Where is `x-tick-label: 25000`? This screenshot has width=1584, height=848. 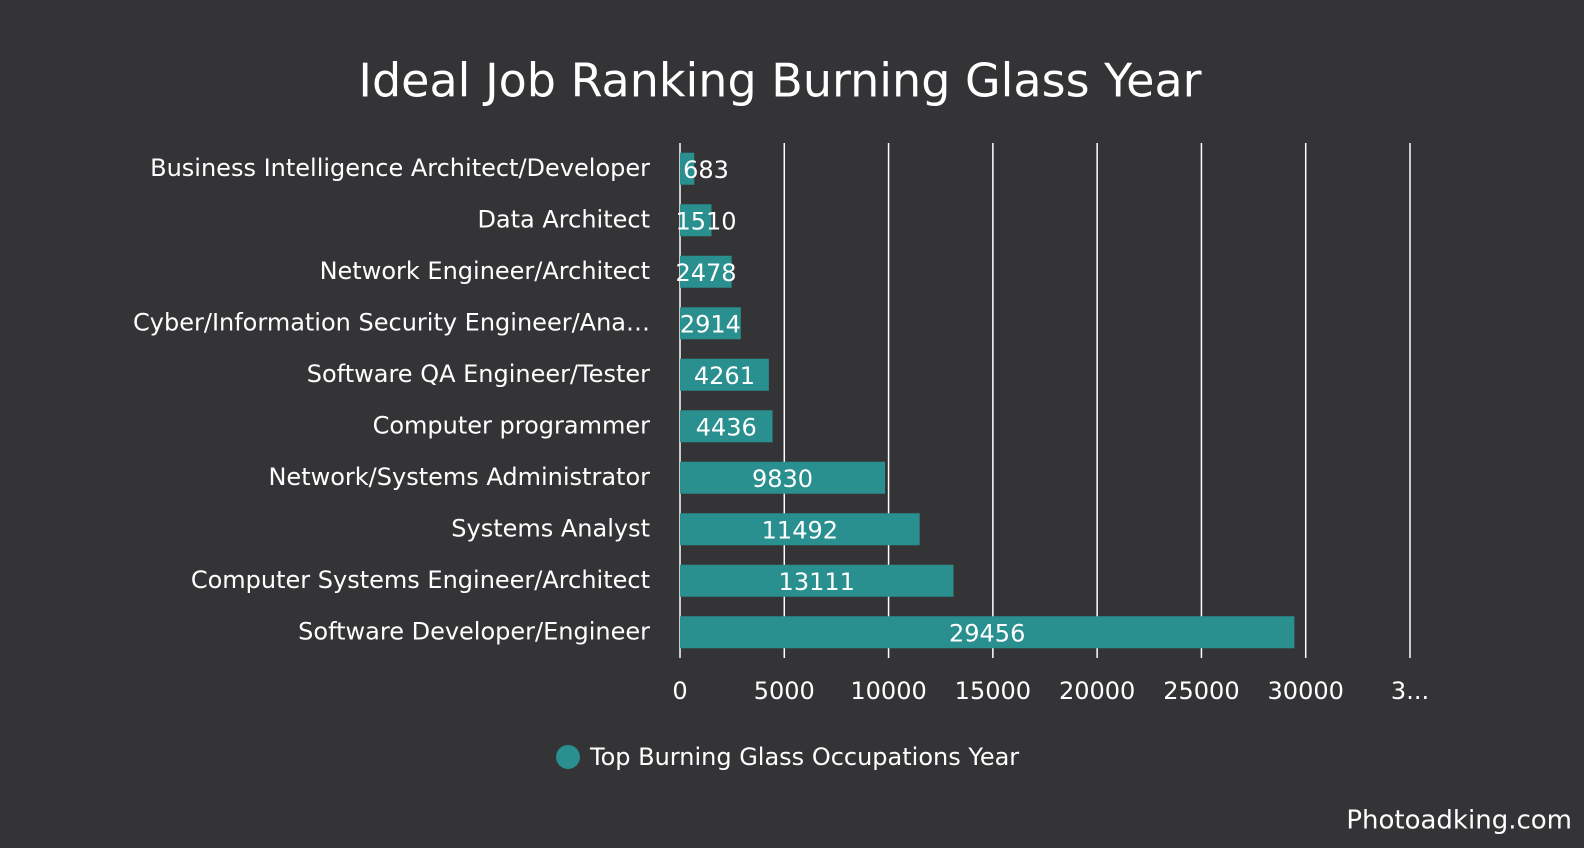
x-tick-label: 25000 is located at coordinates (1201, 691).